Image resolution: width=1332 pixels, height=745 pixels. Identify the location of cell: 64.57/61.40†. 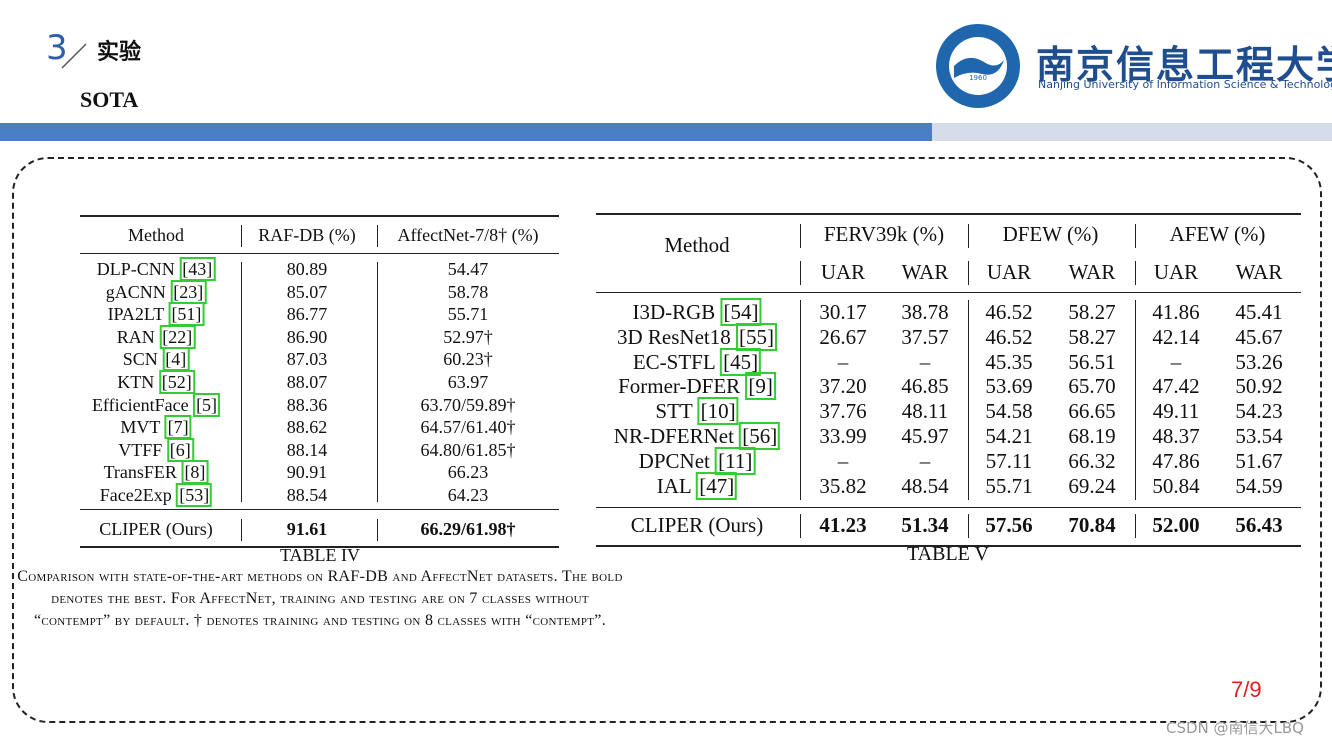
(468, 427).